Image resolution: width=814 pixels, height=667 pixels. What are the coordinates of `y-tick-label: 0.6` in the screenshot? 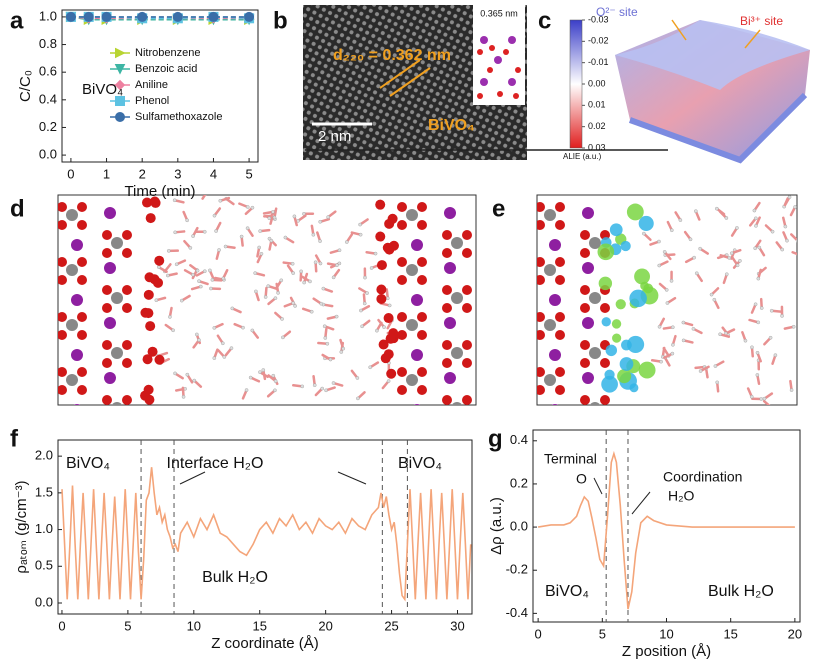 It's located at (48, 71).